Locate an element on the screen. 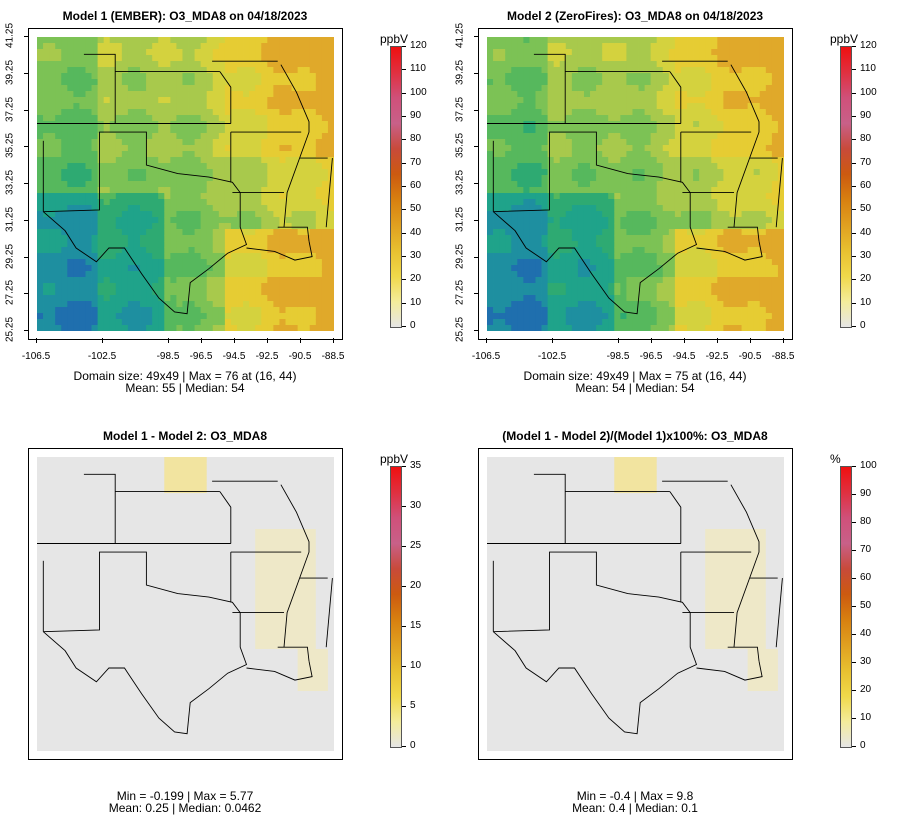  colorbar-tick-label: 0 is located at coordinates (413, 325).